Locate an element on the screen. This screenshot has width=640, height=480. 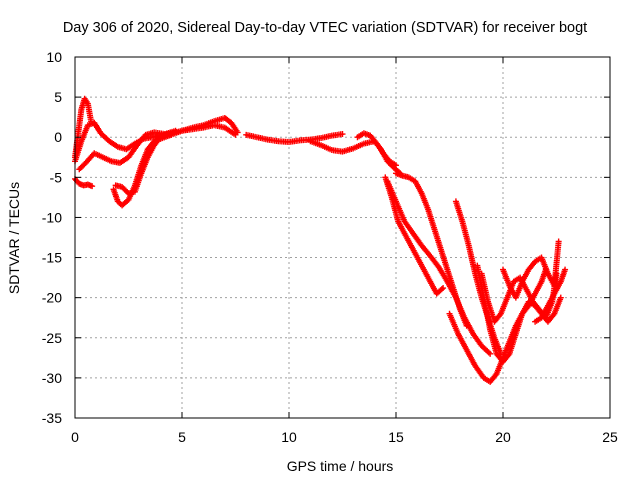
x-tick-label: 20 is located at coordinates (503, 437).